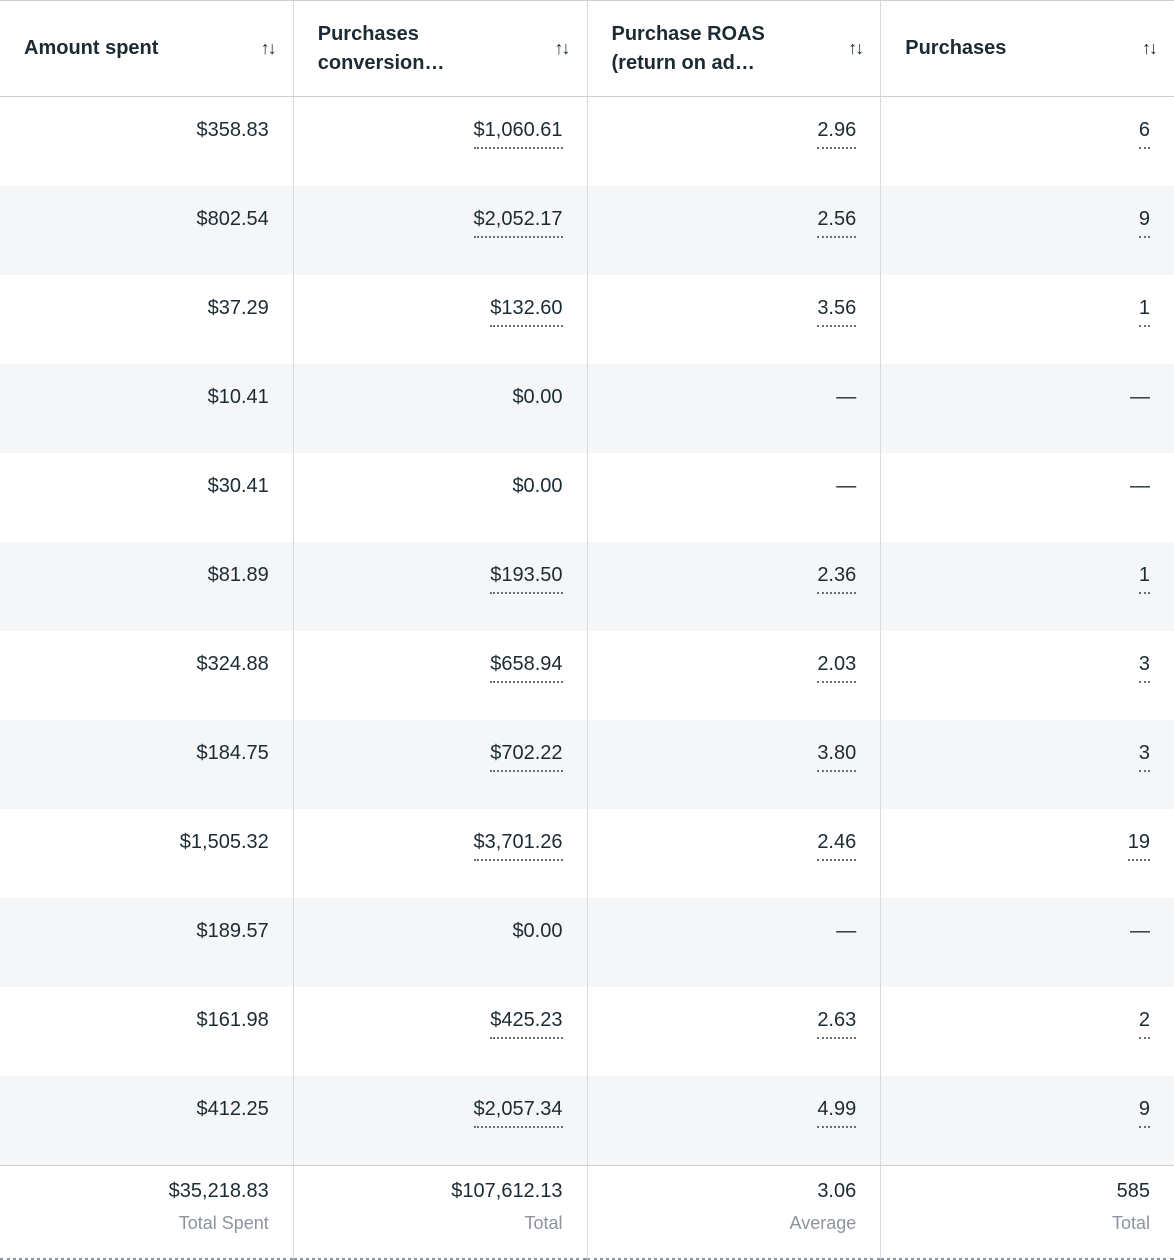  Describe the element at coordinates (146, 764) in the screenshot. I see `cell-amount_spent: $184.75` at that location.